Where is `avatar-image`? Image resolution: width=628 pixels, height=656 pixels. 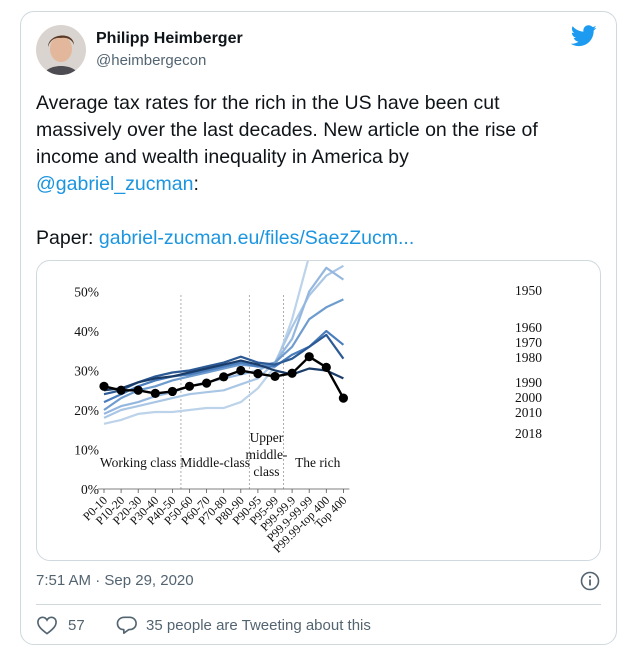 avatar-image is located at coordinates (61, 50).